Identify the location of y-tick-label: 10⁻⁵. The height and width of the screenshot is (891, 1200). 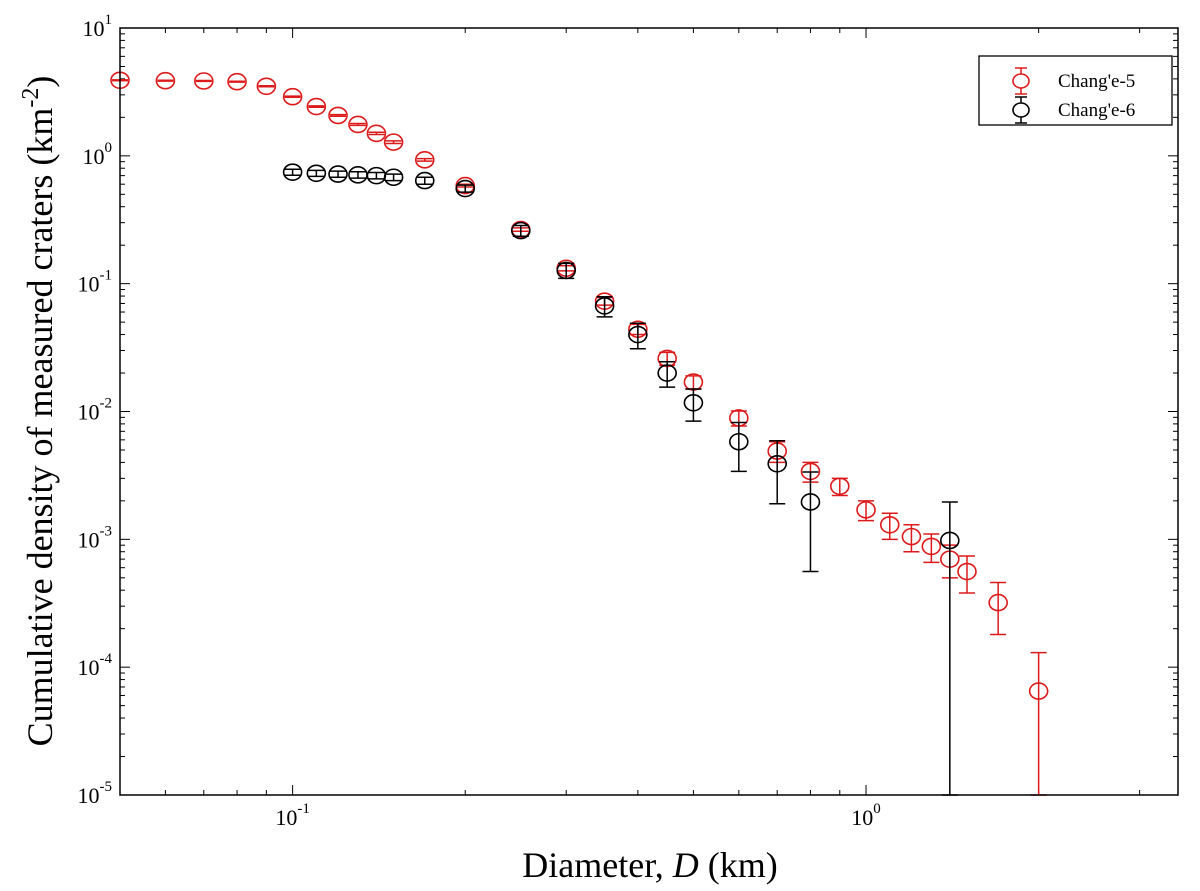
(95, 793).